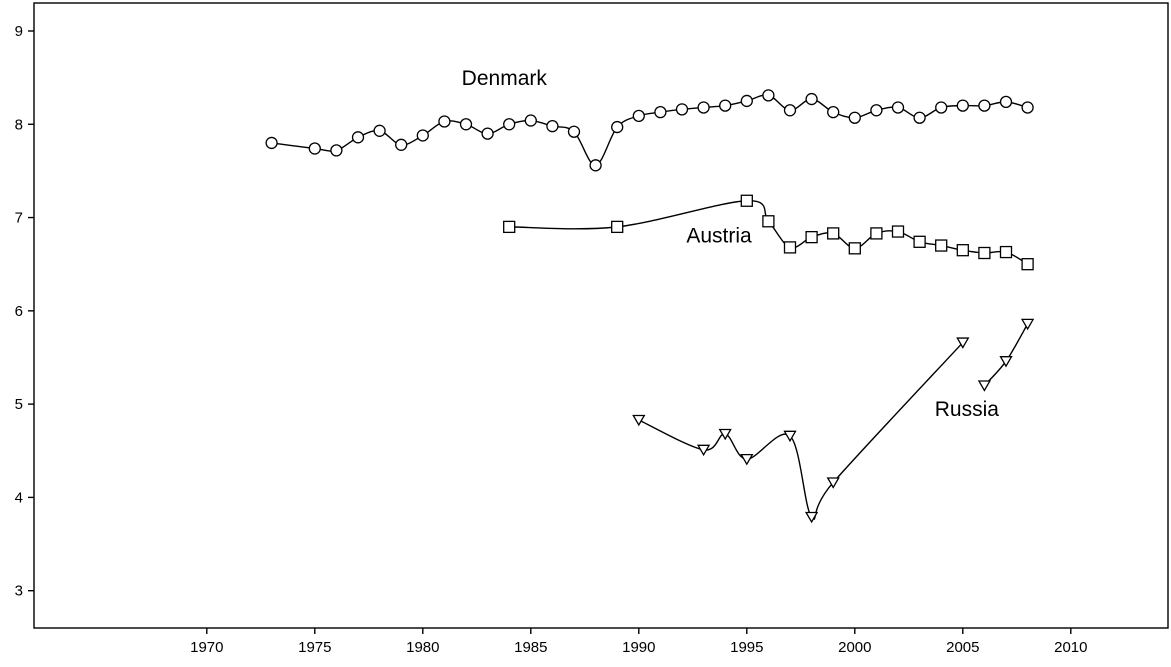 The image size is (1171, 667). What do you see at coordinates (19, 404) in the screenshot?
I see `y-tick-label: 5` at bounding box center [19, 404].